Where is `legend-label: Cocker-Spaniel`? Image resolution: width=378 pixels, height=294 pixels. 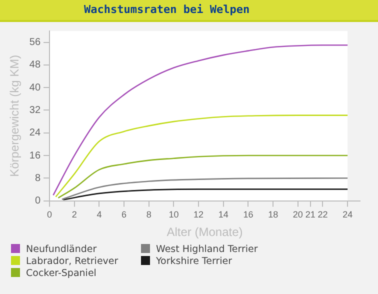 legend-label: Cocker-Spaniel is located at coordinates (61, 273).